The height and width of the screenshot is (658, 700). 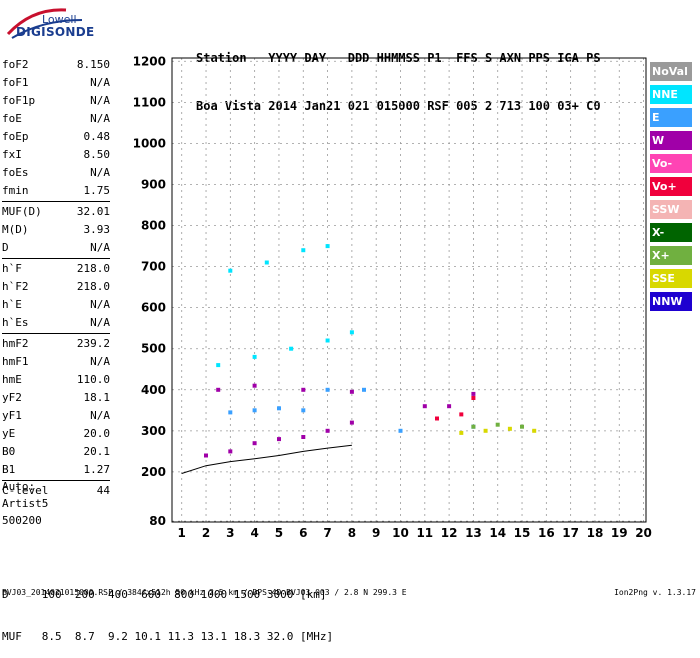 What do you see at coordinates (22, 520) in the screenshot?
I see `auto-code: 500200` at bounding box center [22, 520].